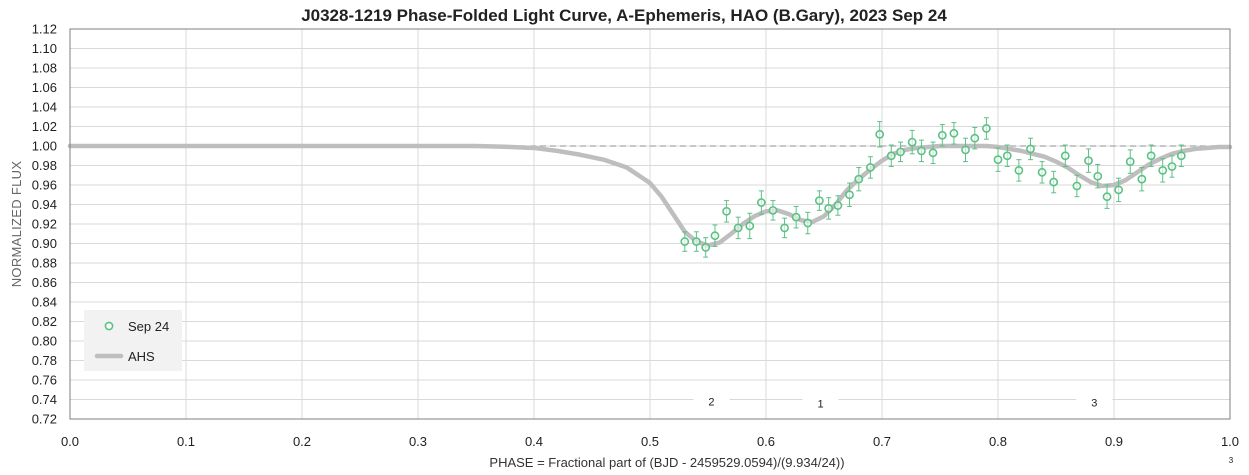  What do you see at coordinates (1094, 403) in the screenshot?
I see `annotation-label: 3` at bounding box center [1094, 403].